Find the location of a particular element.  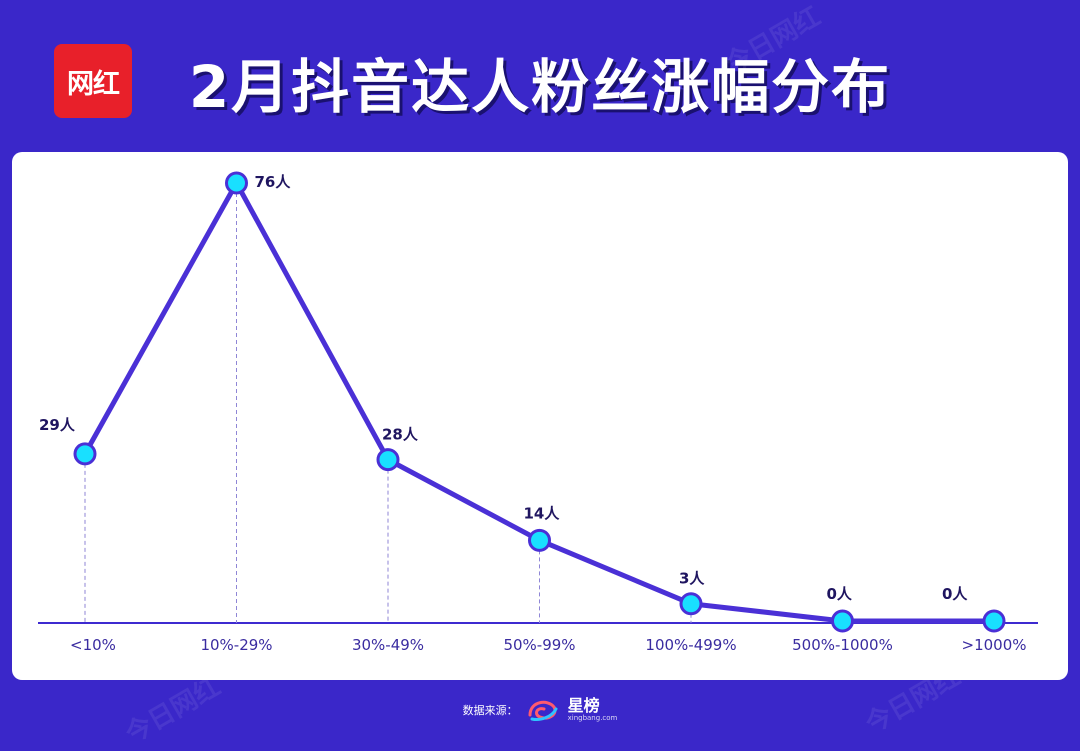

x-tick-label: 100%-499% is located at coordinates (690, 645).